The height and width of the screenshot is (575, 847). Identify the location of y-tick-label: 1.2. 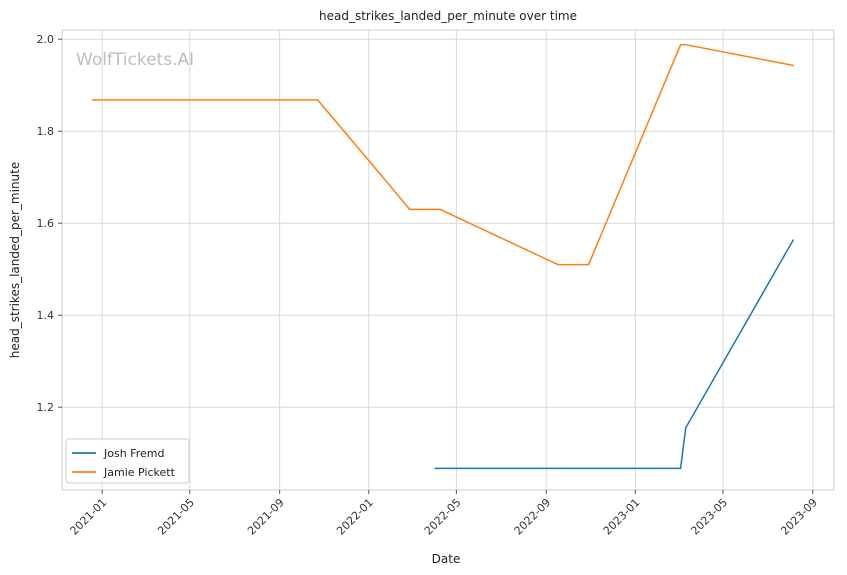
(46, 407).